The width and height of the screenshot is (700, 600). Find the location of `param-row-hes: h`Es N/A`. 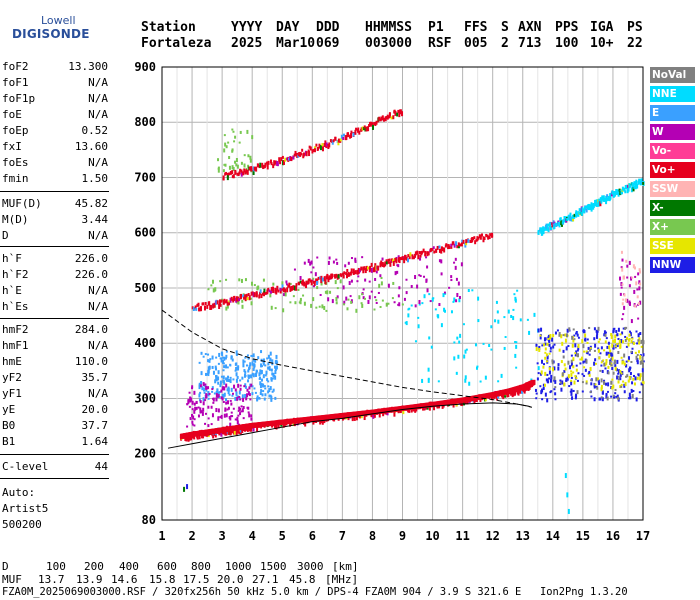

param-row-hes: h`Es N/A is located at coordinates (55, 308).